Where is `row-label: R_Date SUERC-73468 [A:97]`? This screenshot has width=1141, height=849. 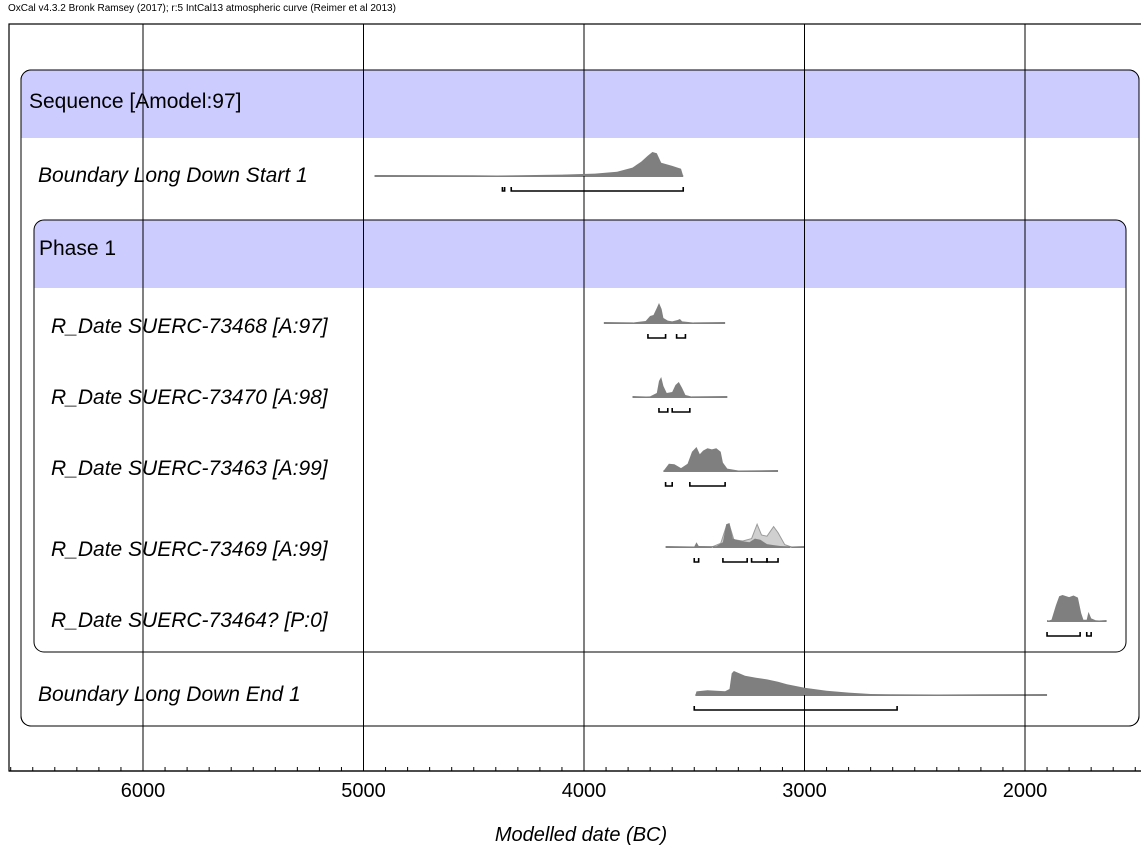
row-label: R_Date SUERC-73468 [A:97] is located at coordinates (190, 326).